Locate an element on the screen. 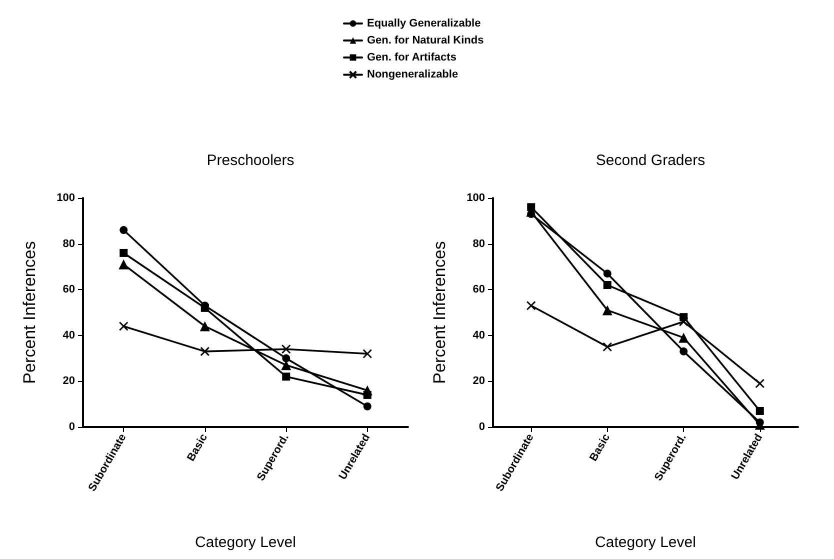 The height and width of the screenshot is (559, 834). legend-label: Gen. for Natural Kinds is located at coordinates (425, 40).